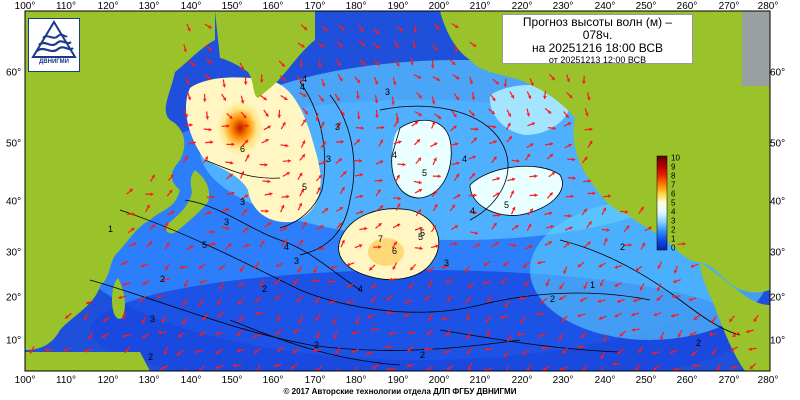  I want to click on legend-tick: 0, so click(673, 248).